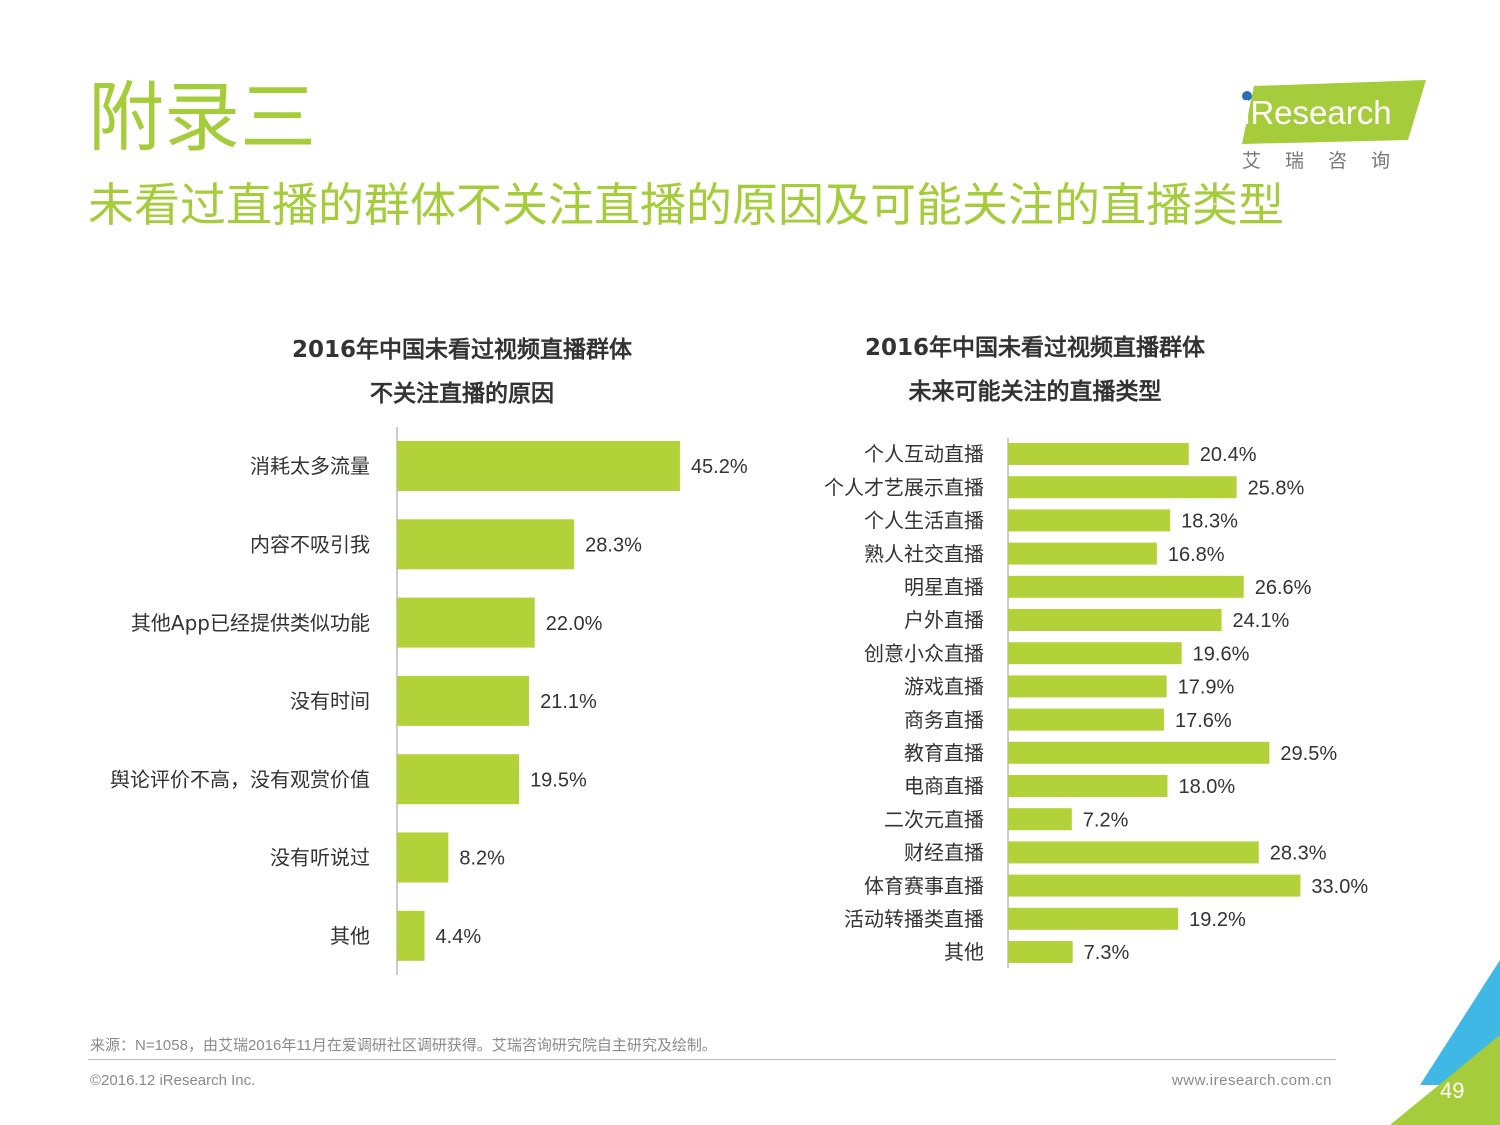 Image resolution: width=1500 pixels, height=1125 pixels. Describe the element at coordinates (568, 702) in the screenshot. I see `left-chart-data-label: 21.1%` at that location.